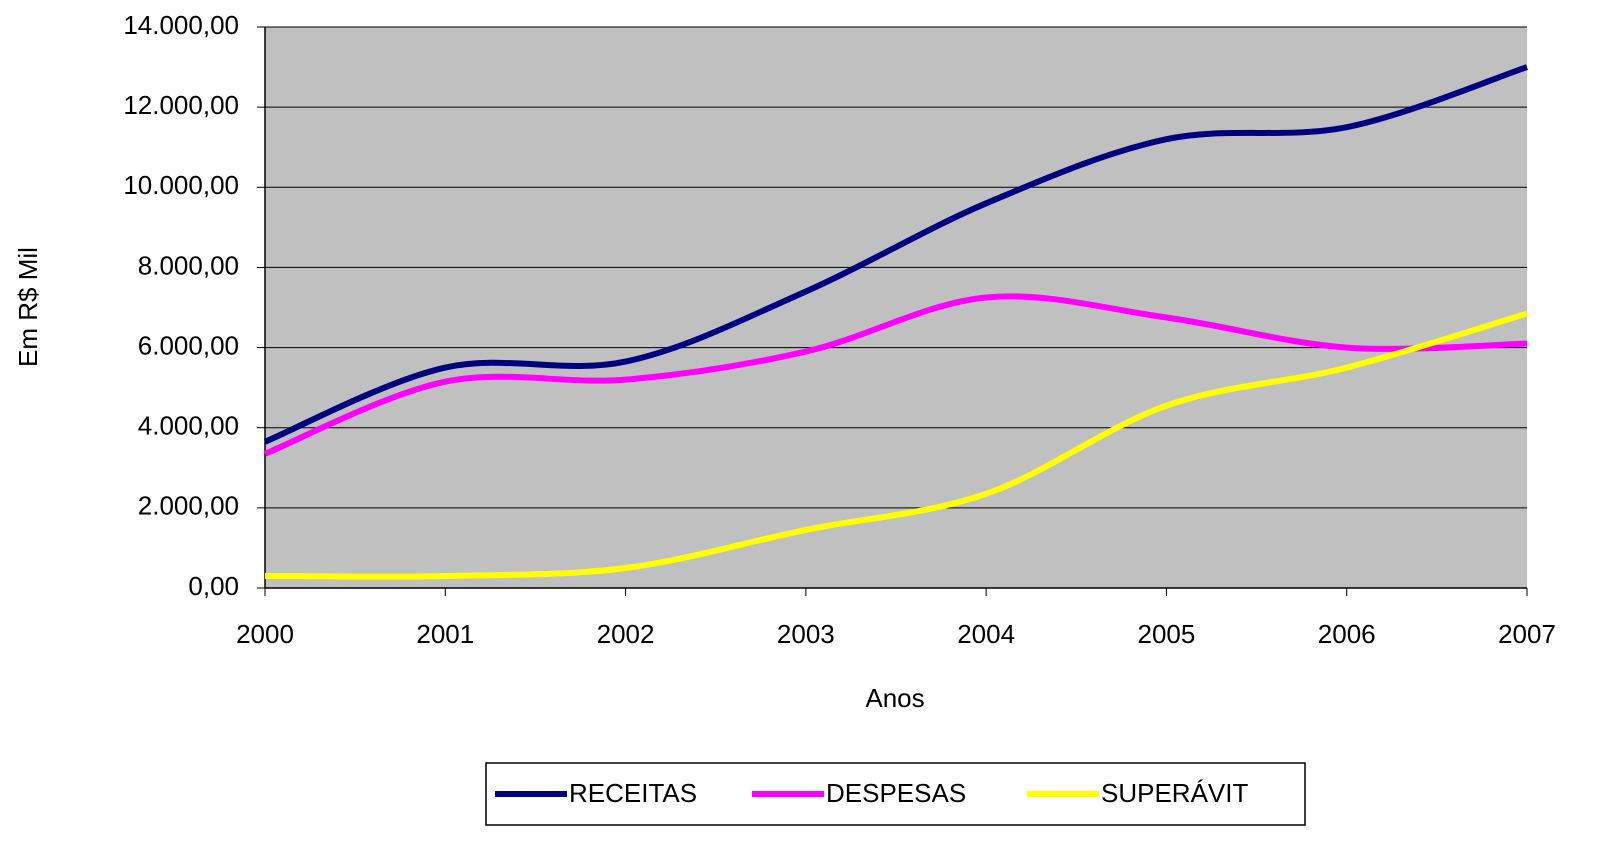 The image size is (1612, 848). What do you see at coordinates (28, 307) in the screenshot?
I see `y-axis-label: Em R$ Mil` at bounding box center [28, 307].